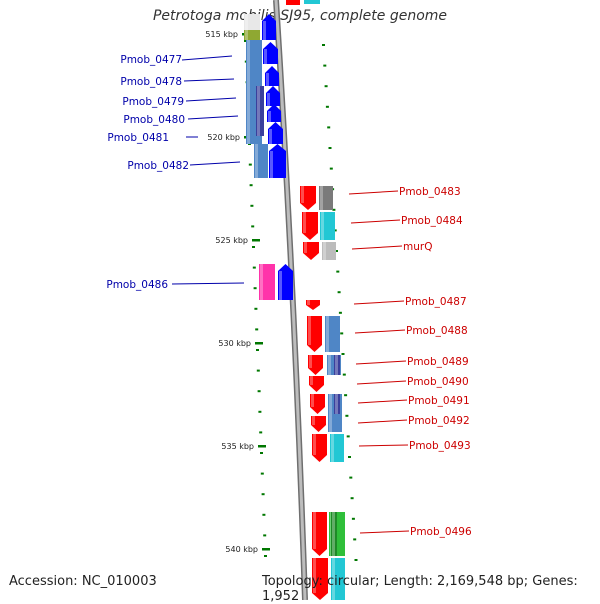 This screenshot has height=604, width=600. What do you see at coordinates (440, 446) in the screenshot?
I see `reverse-gene-label: Pmob_0493` at bounding box center [440, 446].